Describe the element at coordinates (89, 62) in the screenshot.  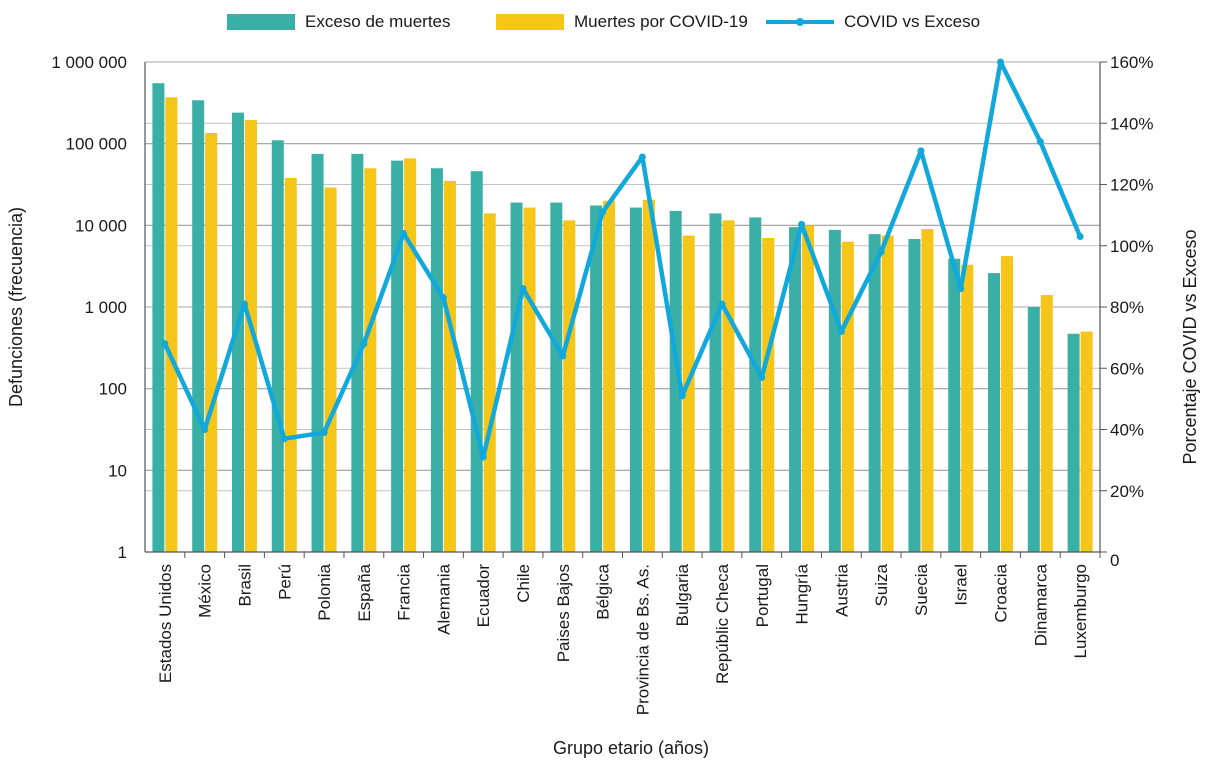
I see `y-tick-label: 1 000 000` at that location.